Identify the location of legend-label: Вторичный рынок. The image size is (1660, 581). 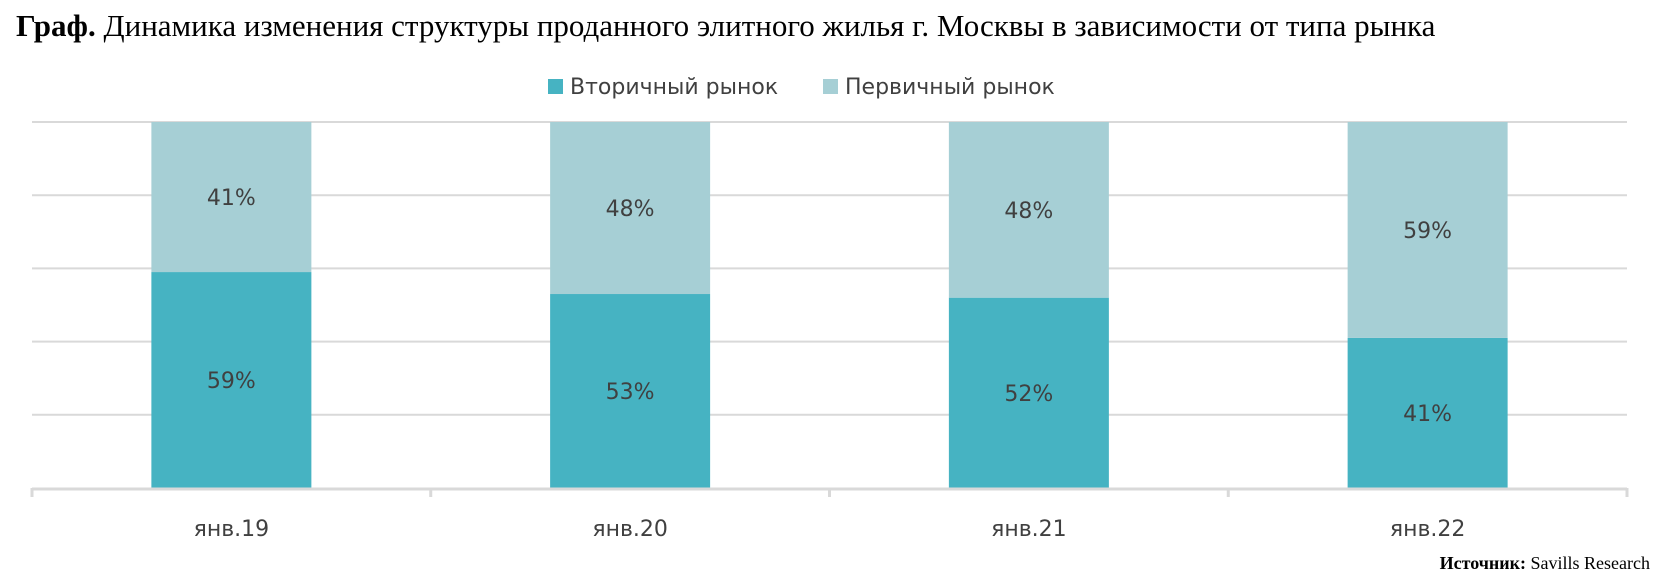
(674, 87).